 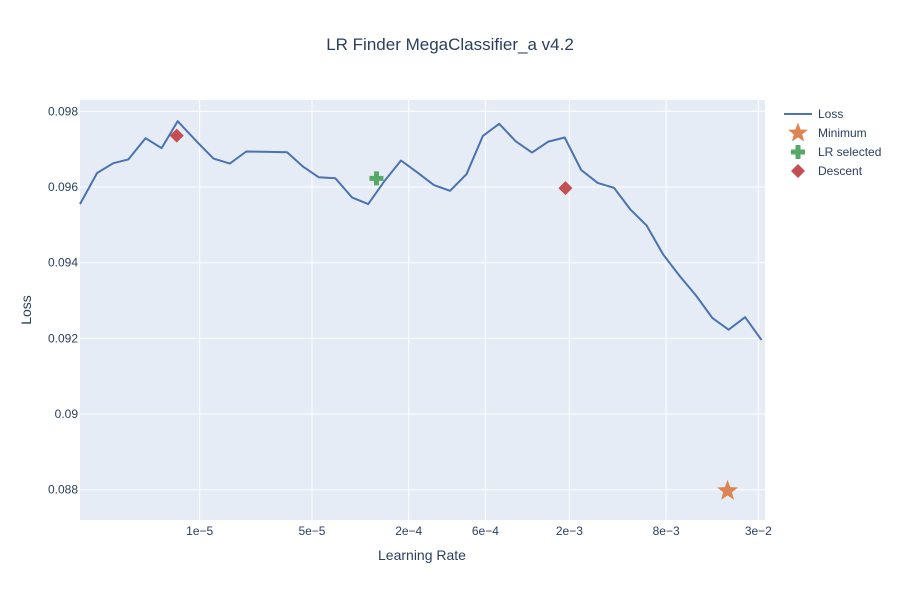 What do you see at coordinates (832, 142) in the screenshot?
I see `legend: Loss Minimum LR selected Descent` at bounding box center [832, 142].